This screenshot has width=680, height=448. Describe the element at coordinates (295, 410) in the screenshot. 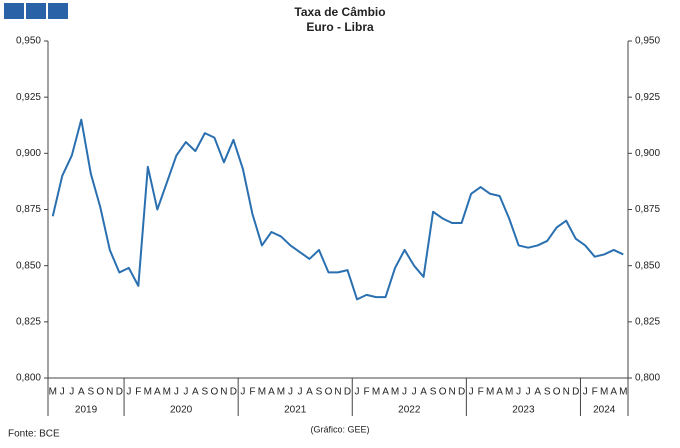

I see `year-label: 2021` at that location.